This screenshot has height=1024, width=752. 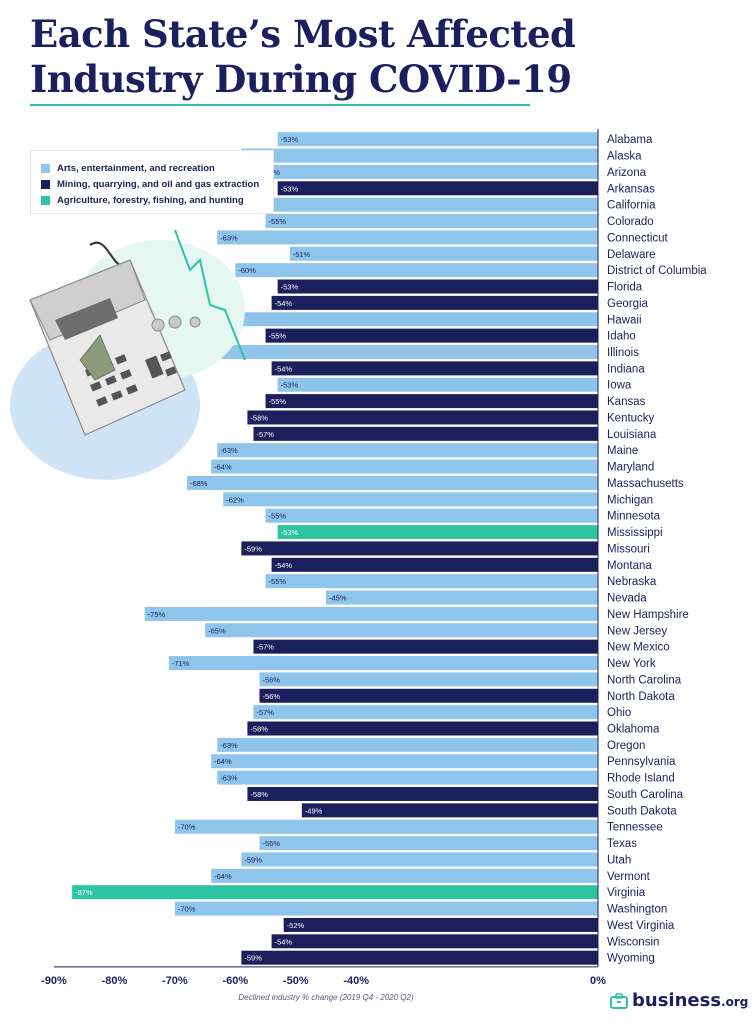 What do you see at coordinates (181, 663) in the screenshot?
I see `bar-value-label: -71%` at bounding box center [181, 663].